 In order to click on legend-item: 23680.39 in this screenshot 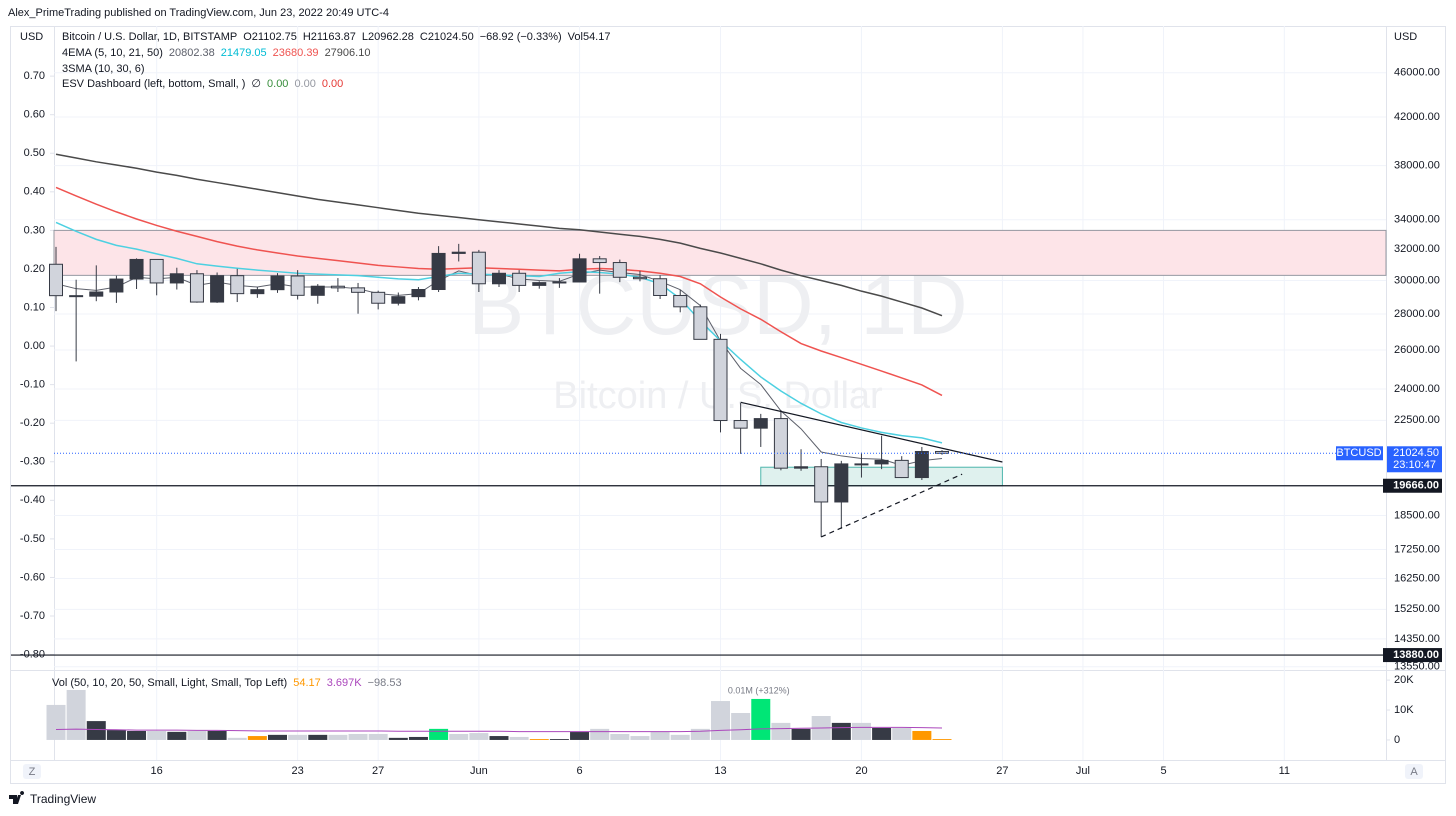, I will do `click(296, 53)`.